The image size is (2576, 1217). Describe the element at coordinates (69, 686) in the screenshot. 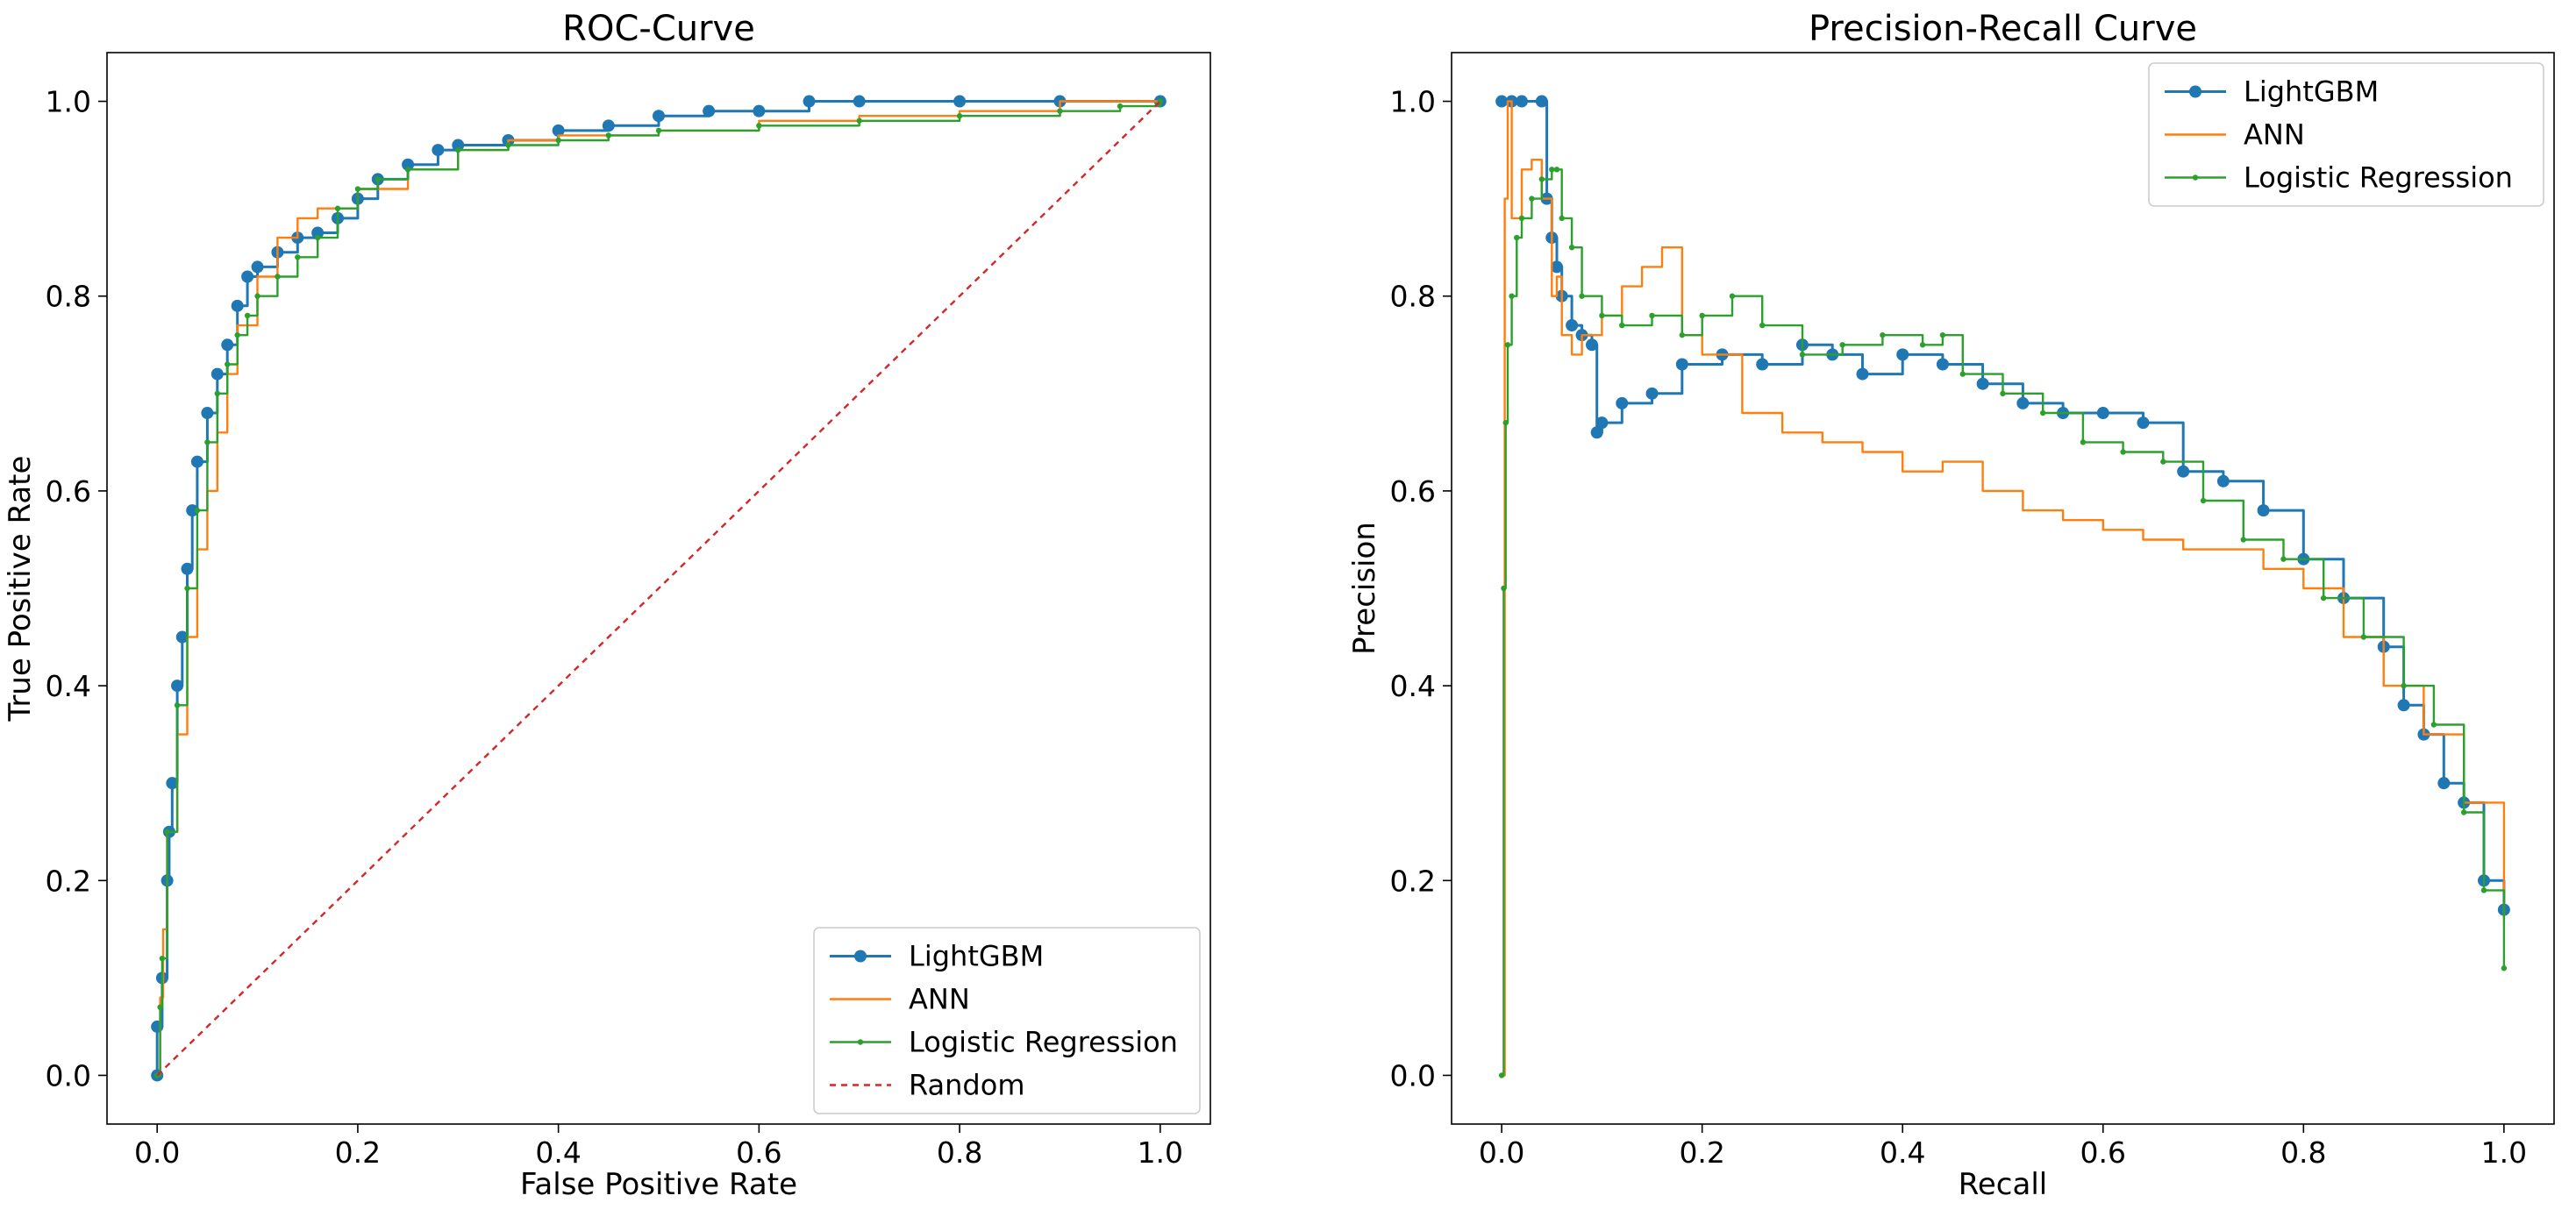

I see `roc-y-tick-label: 0.4` at that location.